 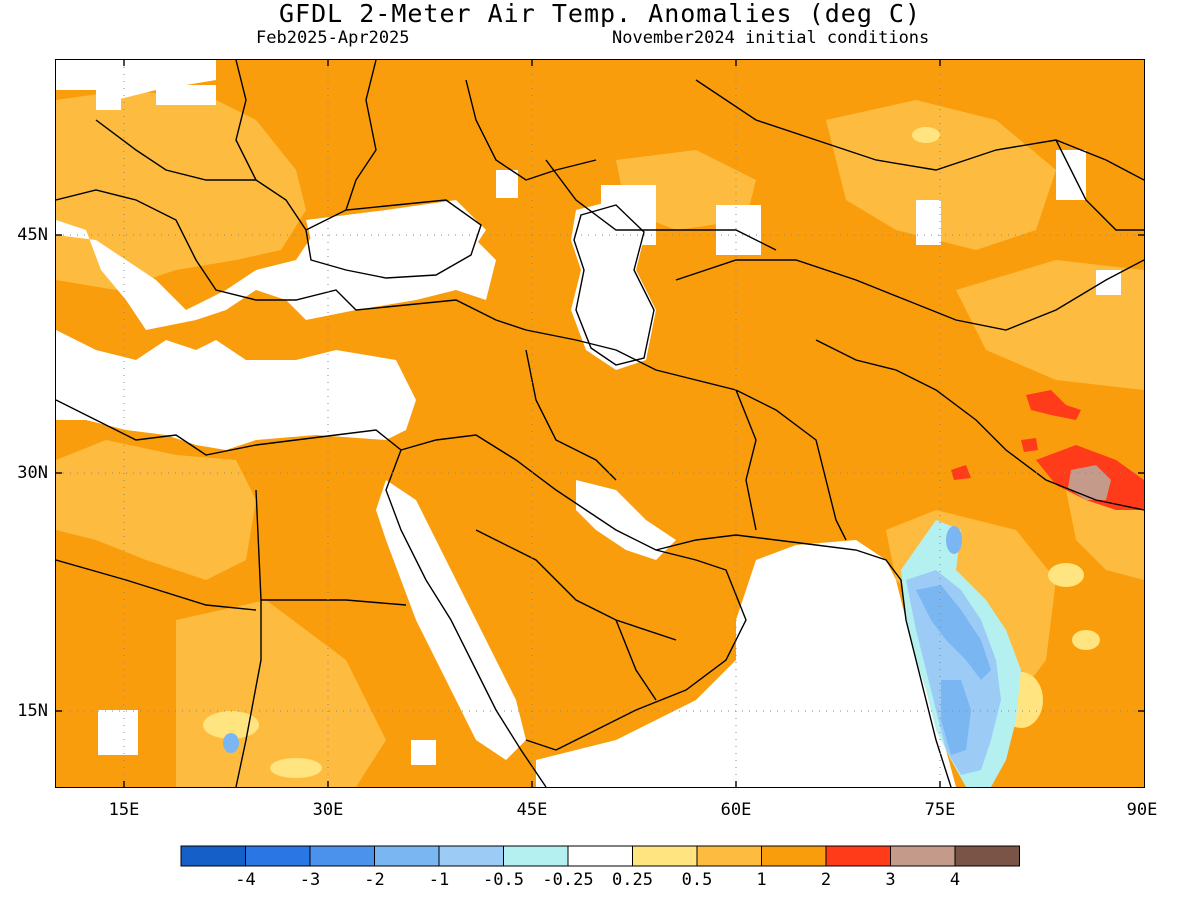 I want to click on colorbar-tick-label: -0.25, so click(x=568, y=880).